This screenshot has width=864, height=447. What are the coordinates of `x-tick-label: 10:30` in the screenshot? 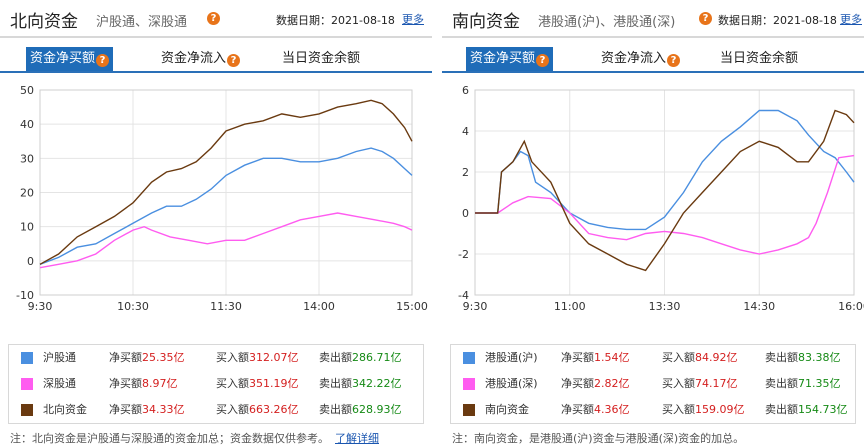 It's located at (133, 306).